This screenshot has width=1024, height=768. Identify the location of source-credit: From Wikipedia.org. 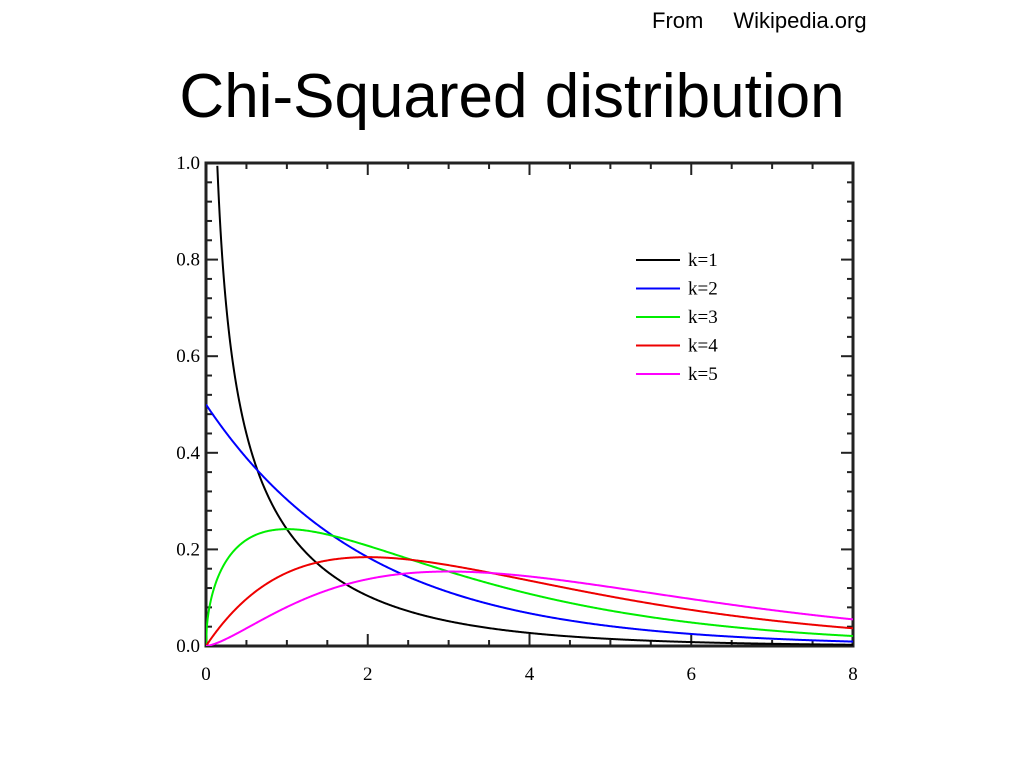
(759, 21).